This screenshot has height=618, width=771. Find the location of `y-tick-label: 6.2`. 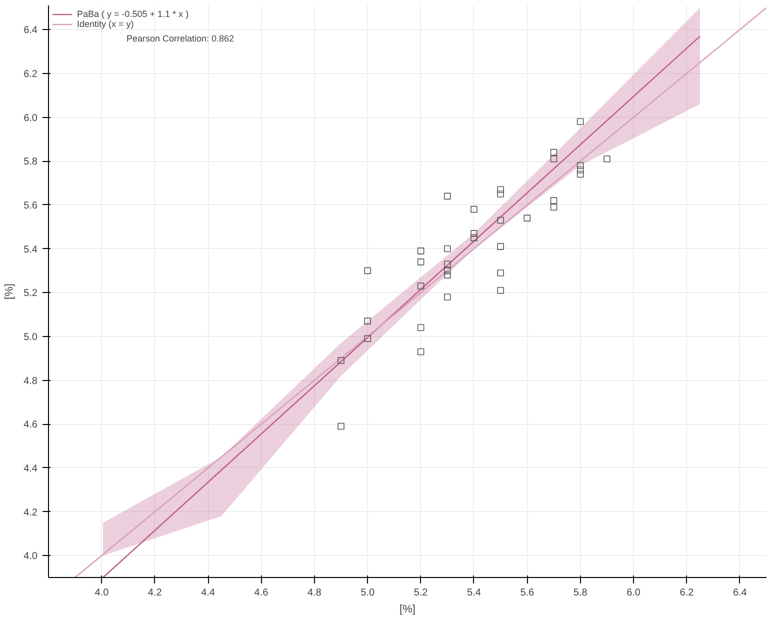

y-tick-label: 6.2 is located at coordinates (31, 74).